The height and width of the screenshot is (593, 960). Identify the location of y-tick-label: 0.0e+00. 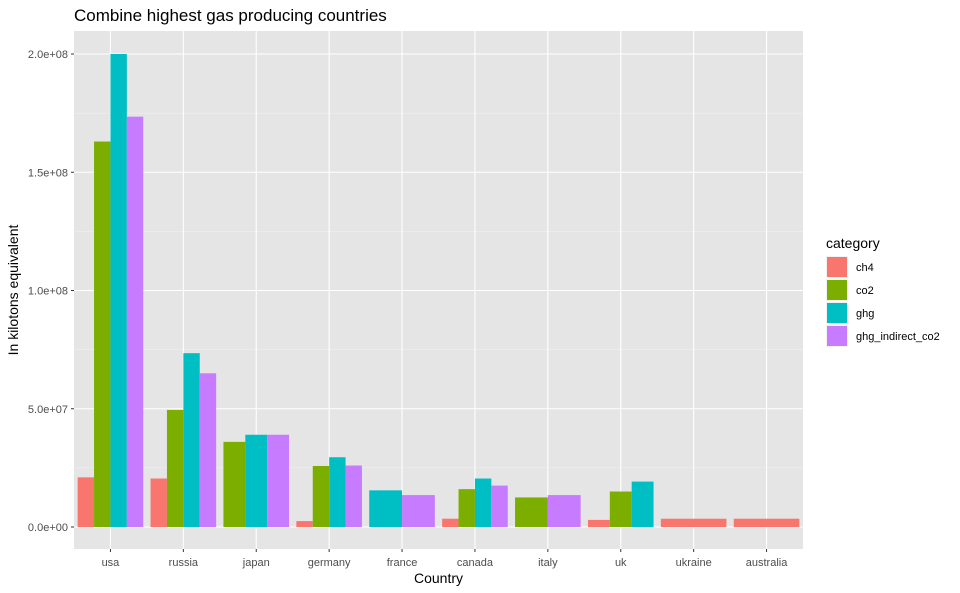
(48, 528).